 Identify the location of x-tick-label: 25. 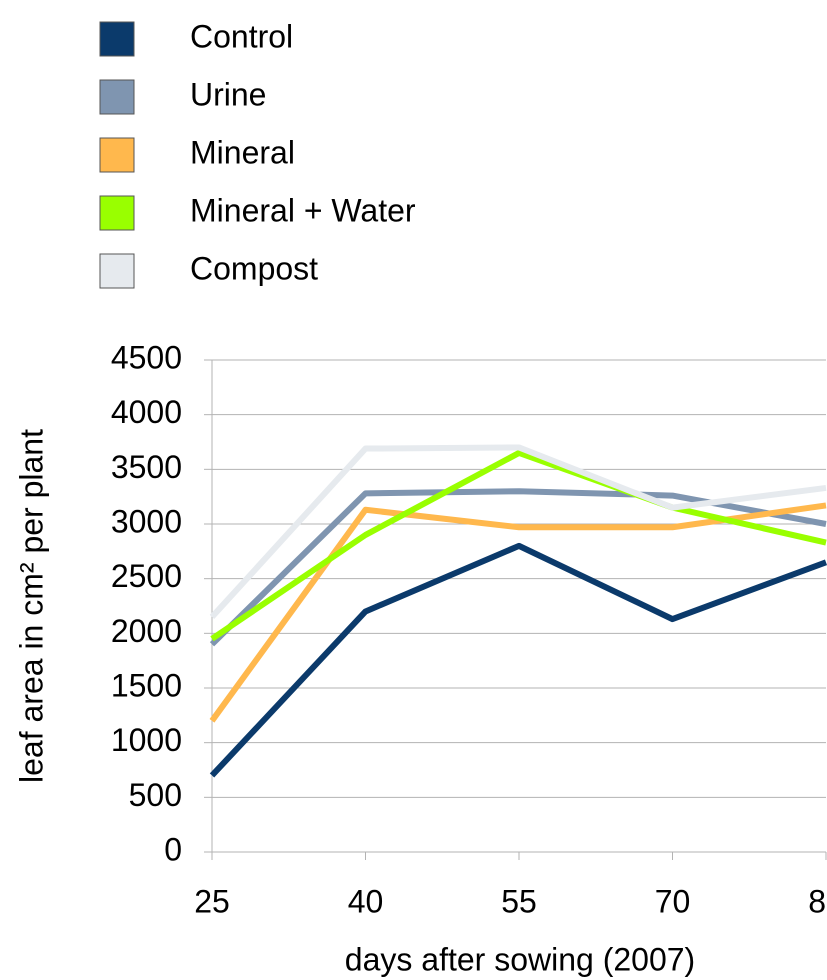
(212, 901).